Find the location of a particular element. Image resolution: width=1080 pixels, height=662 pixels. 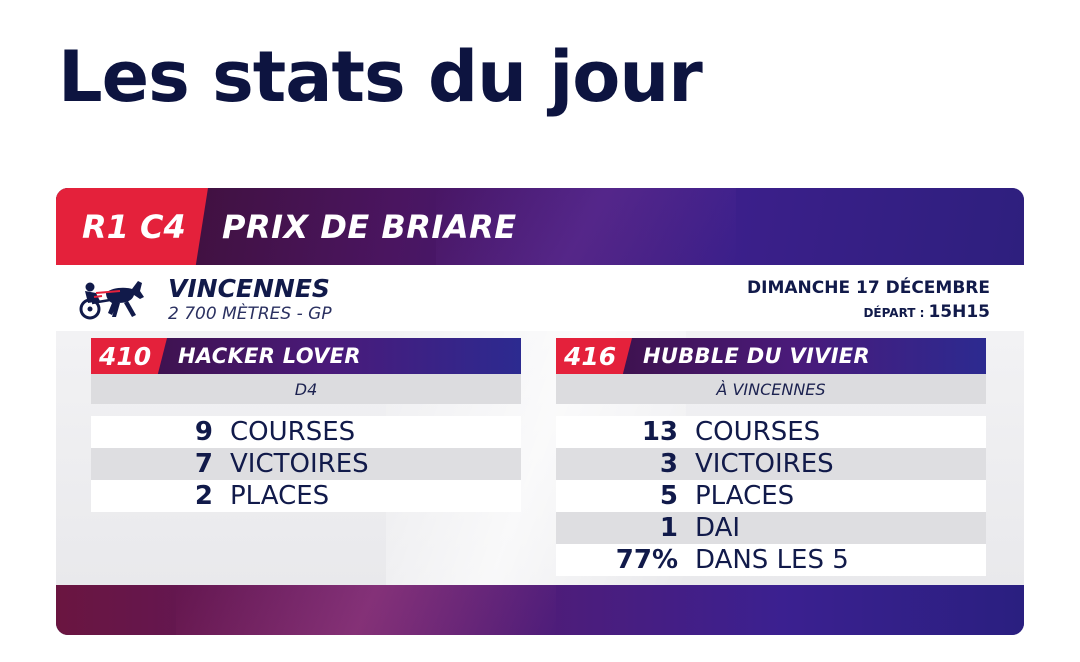

horse-stats-list: 9 COURSES 7 VICTOIRES 2 PLACES is located at coordinates (306, 464).